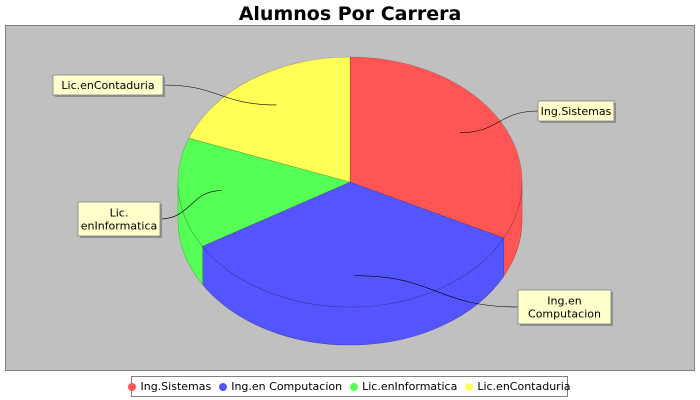 This screenshot has height=400, width=700. I want to click on legend-item-ing-sistemas: Ing.Sistemas, so click(169, 386).